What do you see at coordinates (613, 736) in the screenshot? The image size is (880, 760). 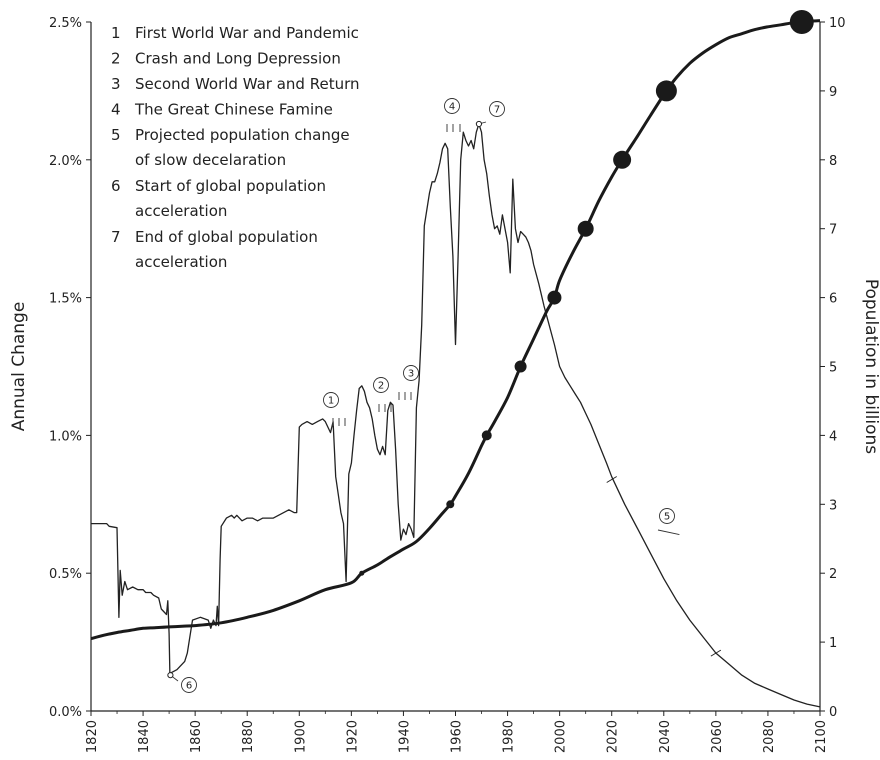 I see `x-tick-label: 2020` at bounding box center [613, 736].